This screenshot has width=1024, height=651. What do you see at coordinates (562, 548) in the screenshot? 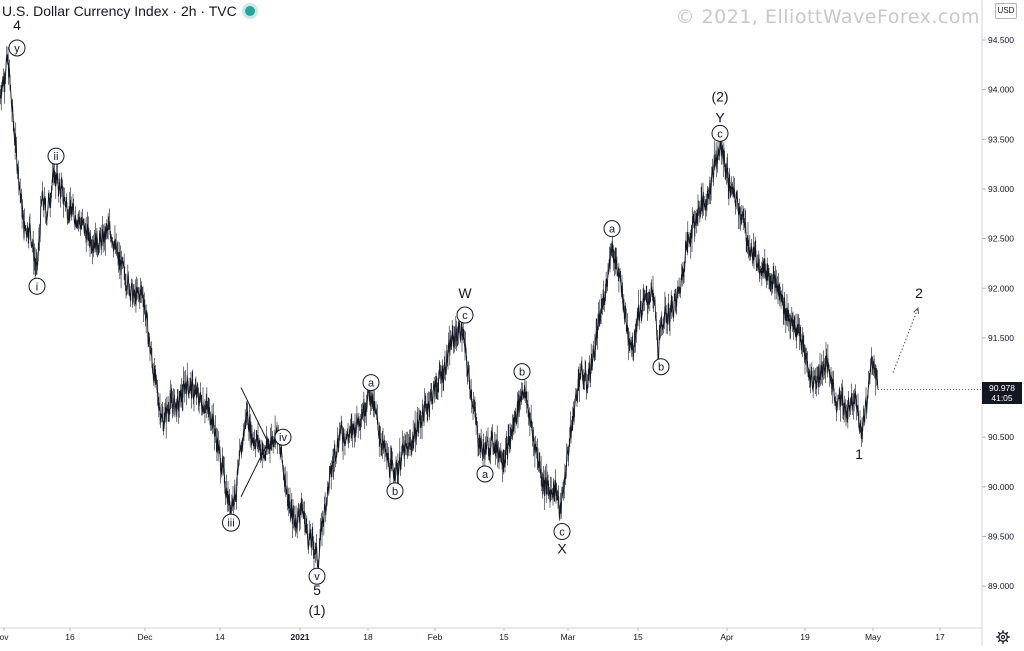
I see `wave-label: X` at bounding box center [562, 548].